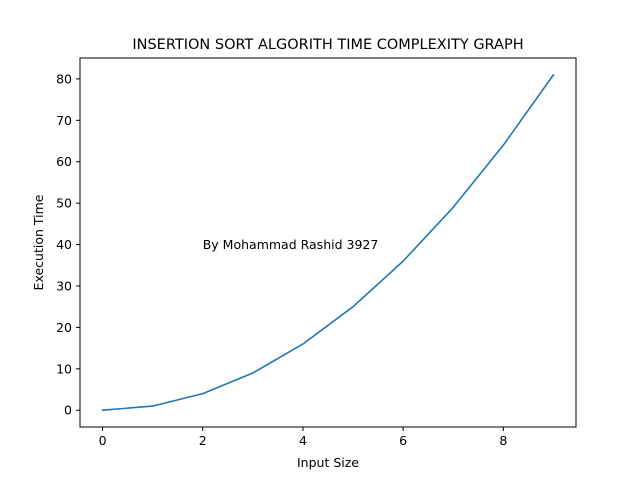 This screenshot has width=640, height=480. Describe the element at coordinates (203, 440) in the screenshot. I see `x-tick-label: 2` at that location.